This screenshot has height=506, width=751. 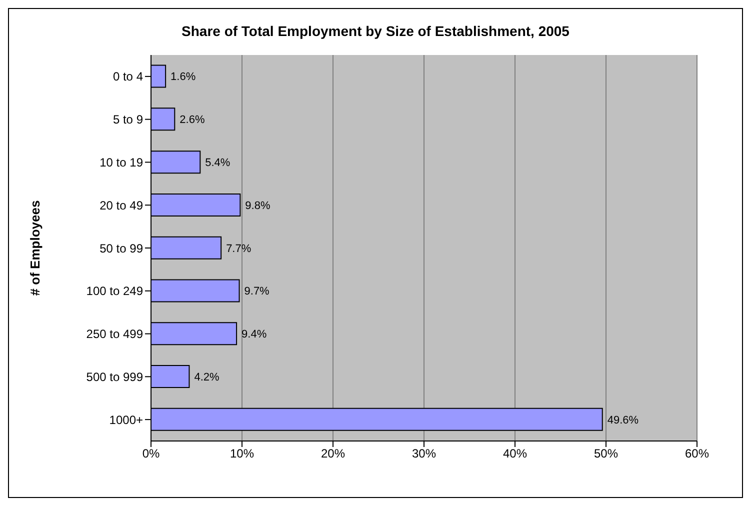 I want to click on y-tick-label: 0 to 4, so click(x=128, y=77).